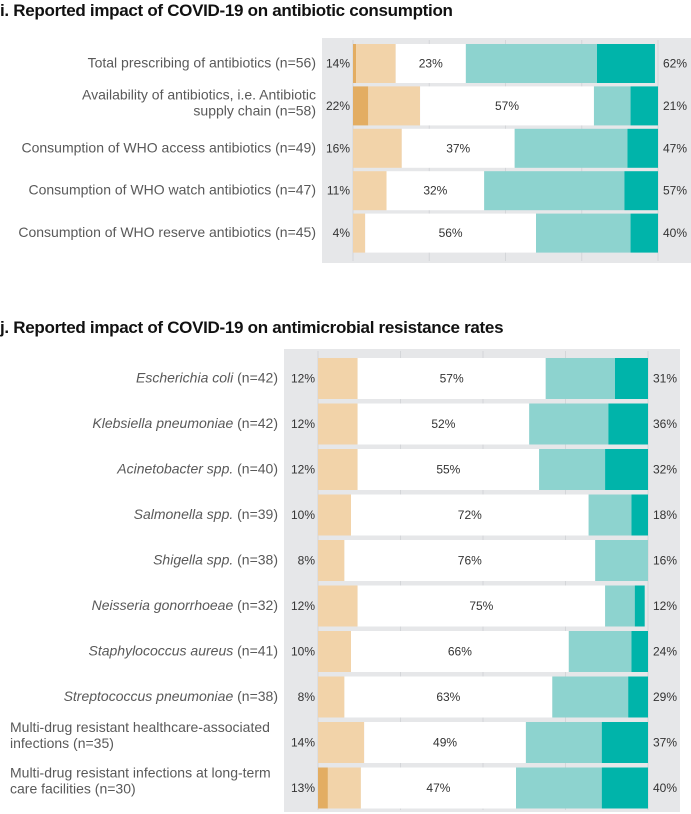  I want to click on right-percentage-label: 16%, so click(665, 561).